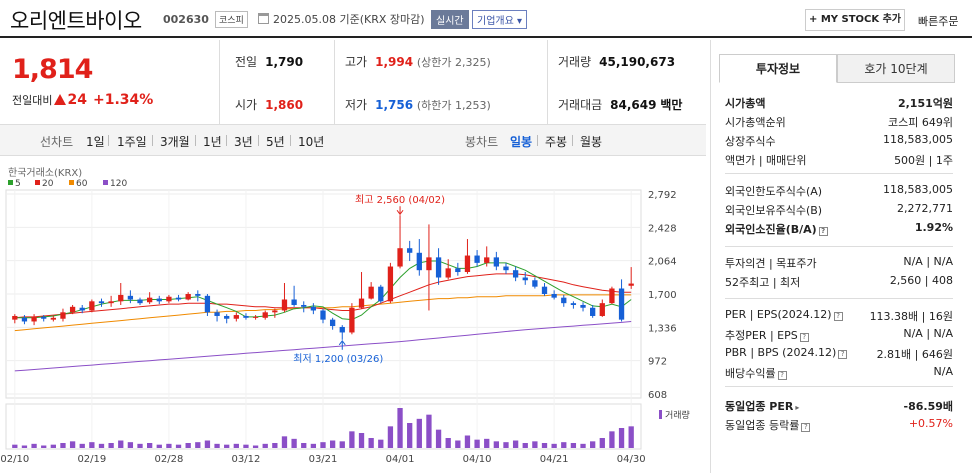 Image resolution: width=972 pixels, height=473 pixels. Describe the element at coordinates (921, 280) in the screenshot. I see `info-value: 2,560 | 408` at that location.